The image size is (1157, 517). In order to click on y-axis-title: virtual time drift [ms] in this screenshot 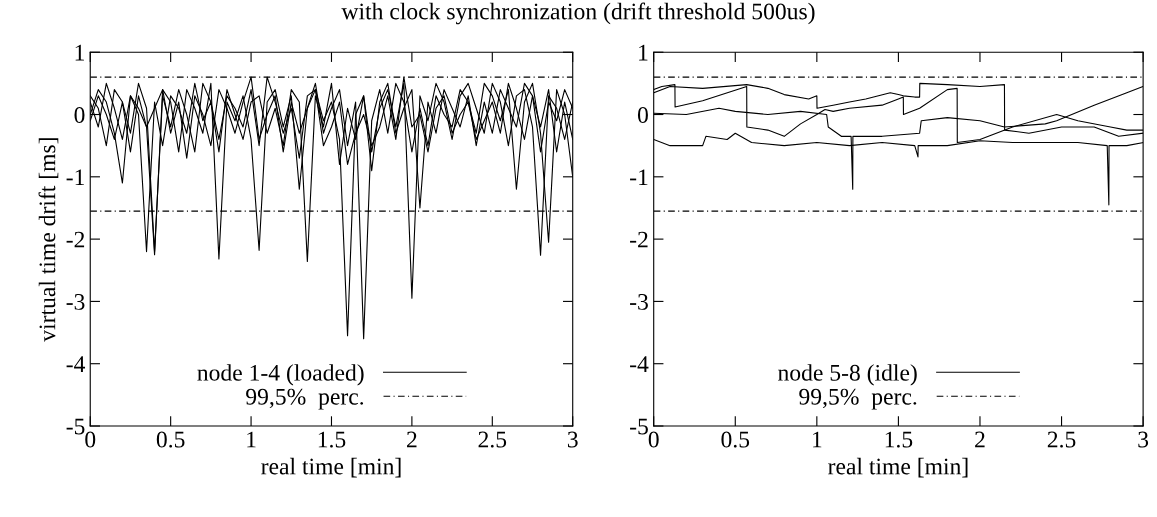, I will do `click(48, 240)`.